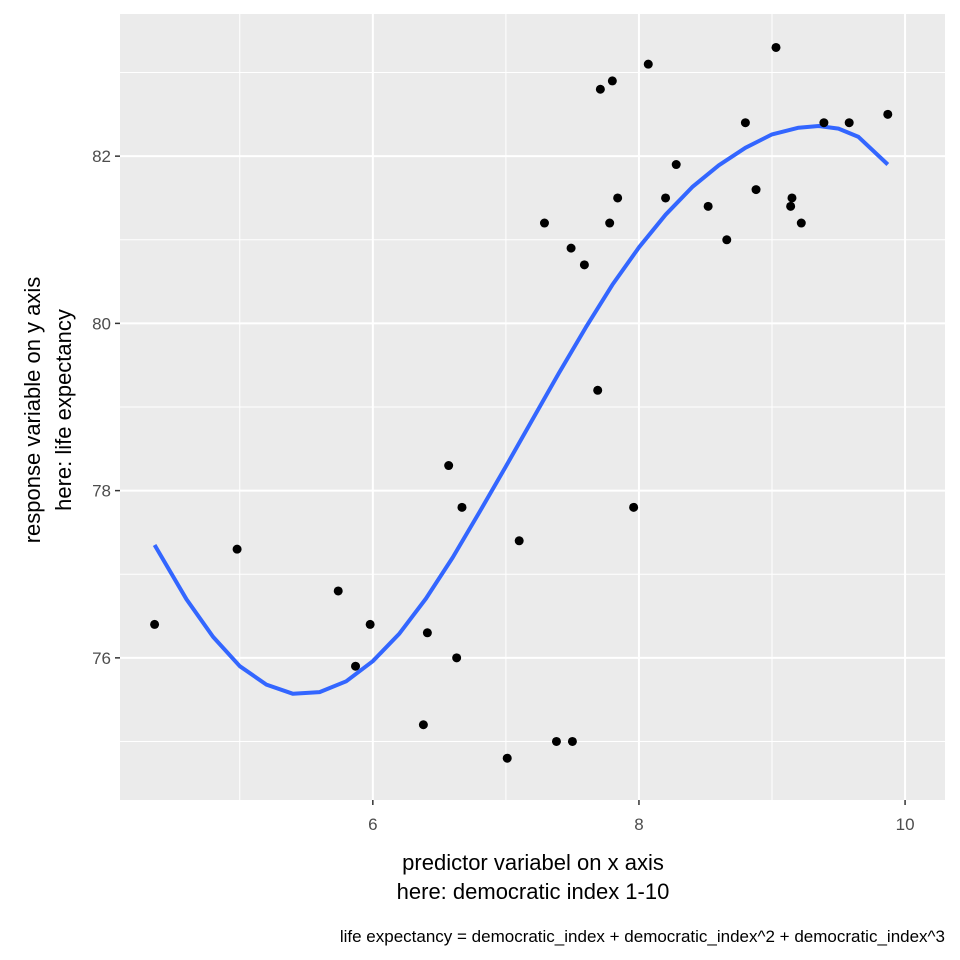 The width and height of the screenshot is (960, 960). Describe the element at coordinates (101, 156) in the screenshot. I see `y-tick-label: 82` at that location.